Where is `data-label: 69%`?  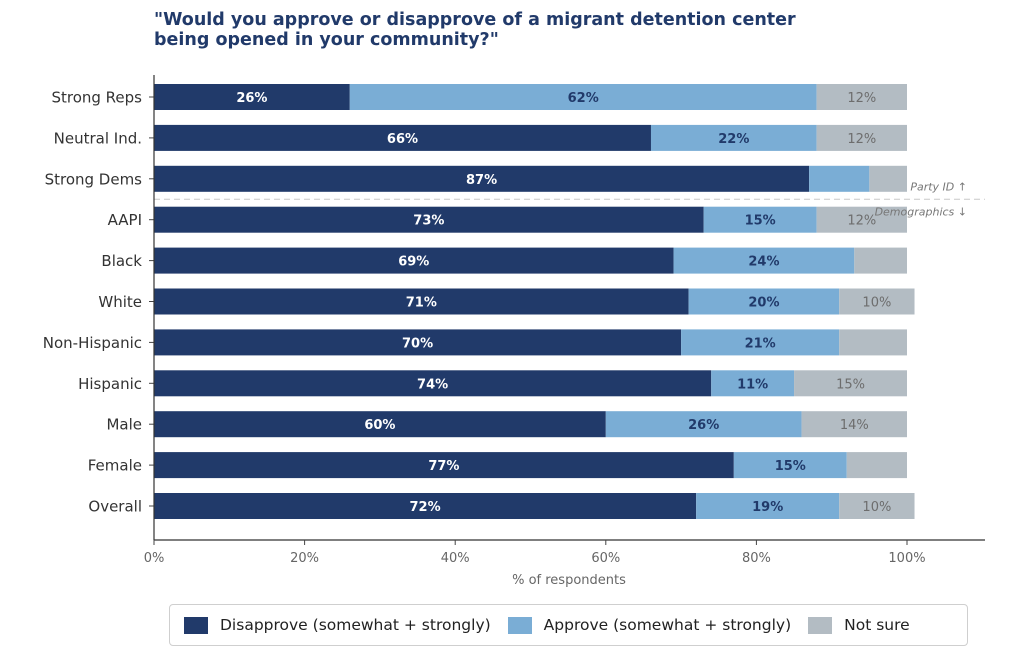
data-label: 69% is located at coordinates (413, 262).